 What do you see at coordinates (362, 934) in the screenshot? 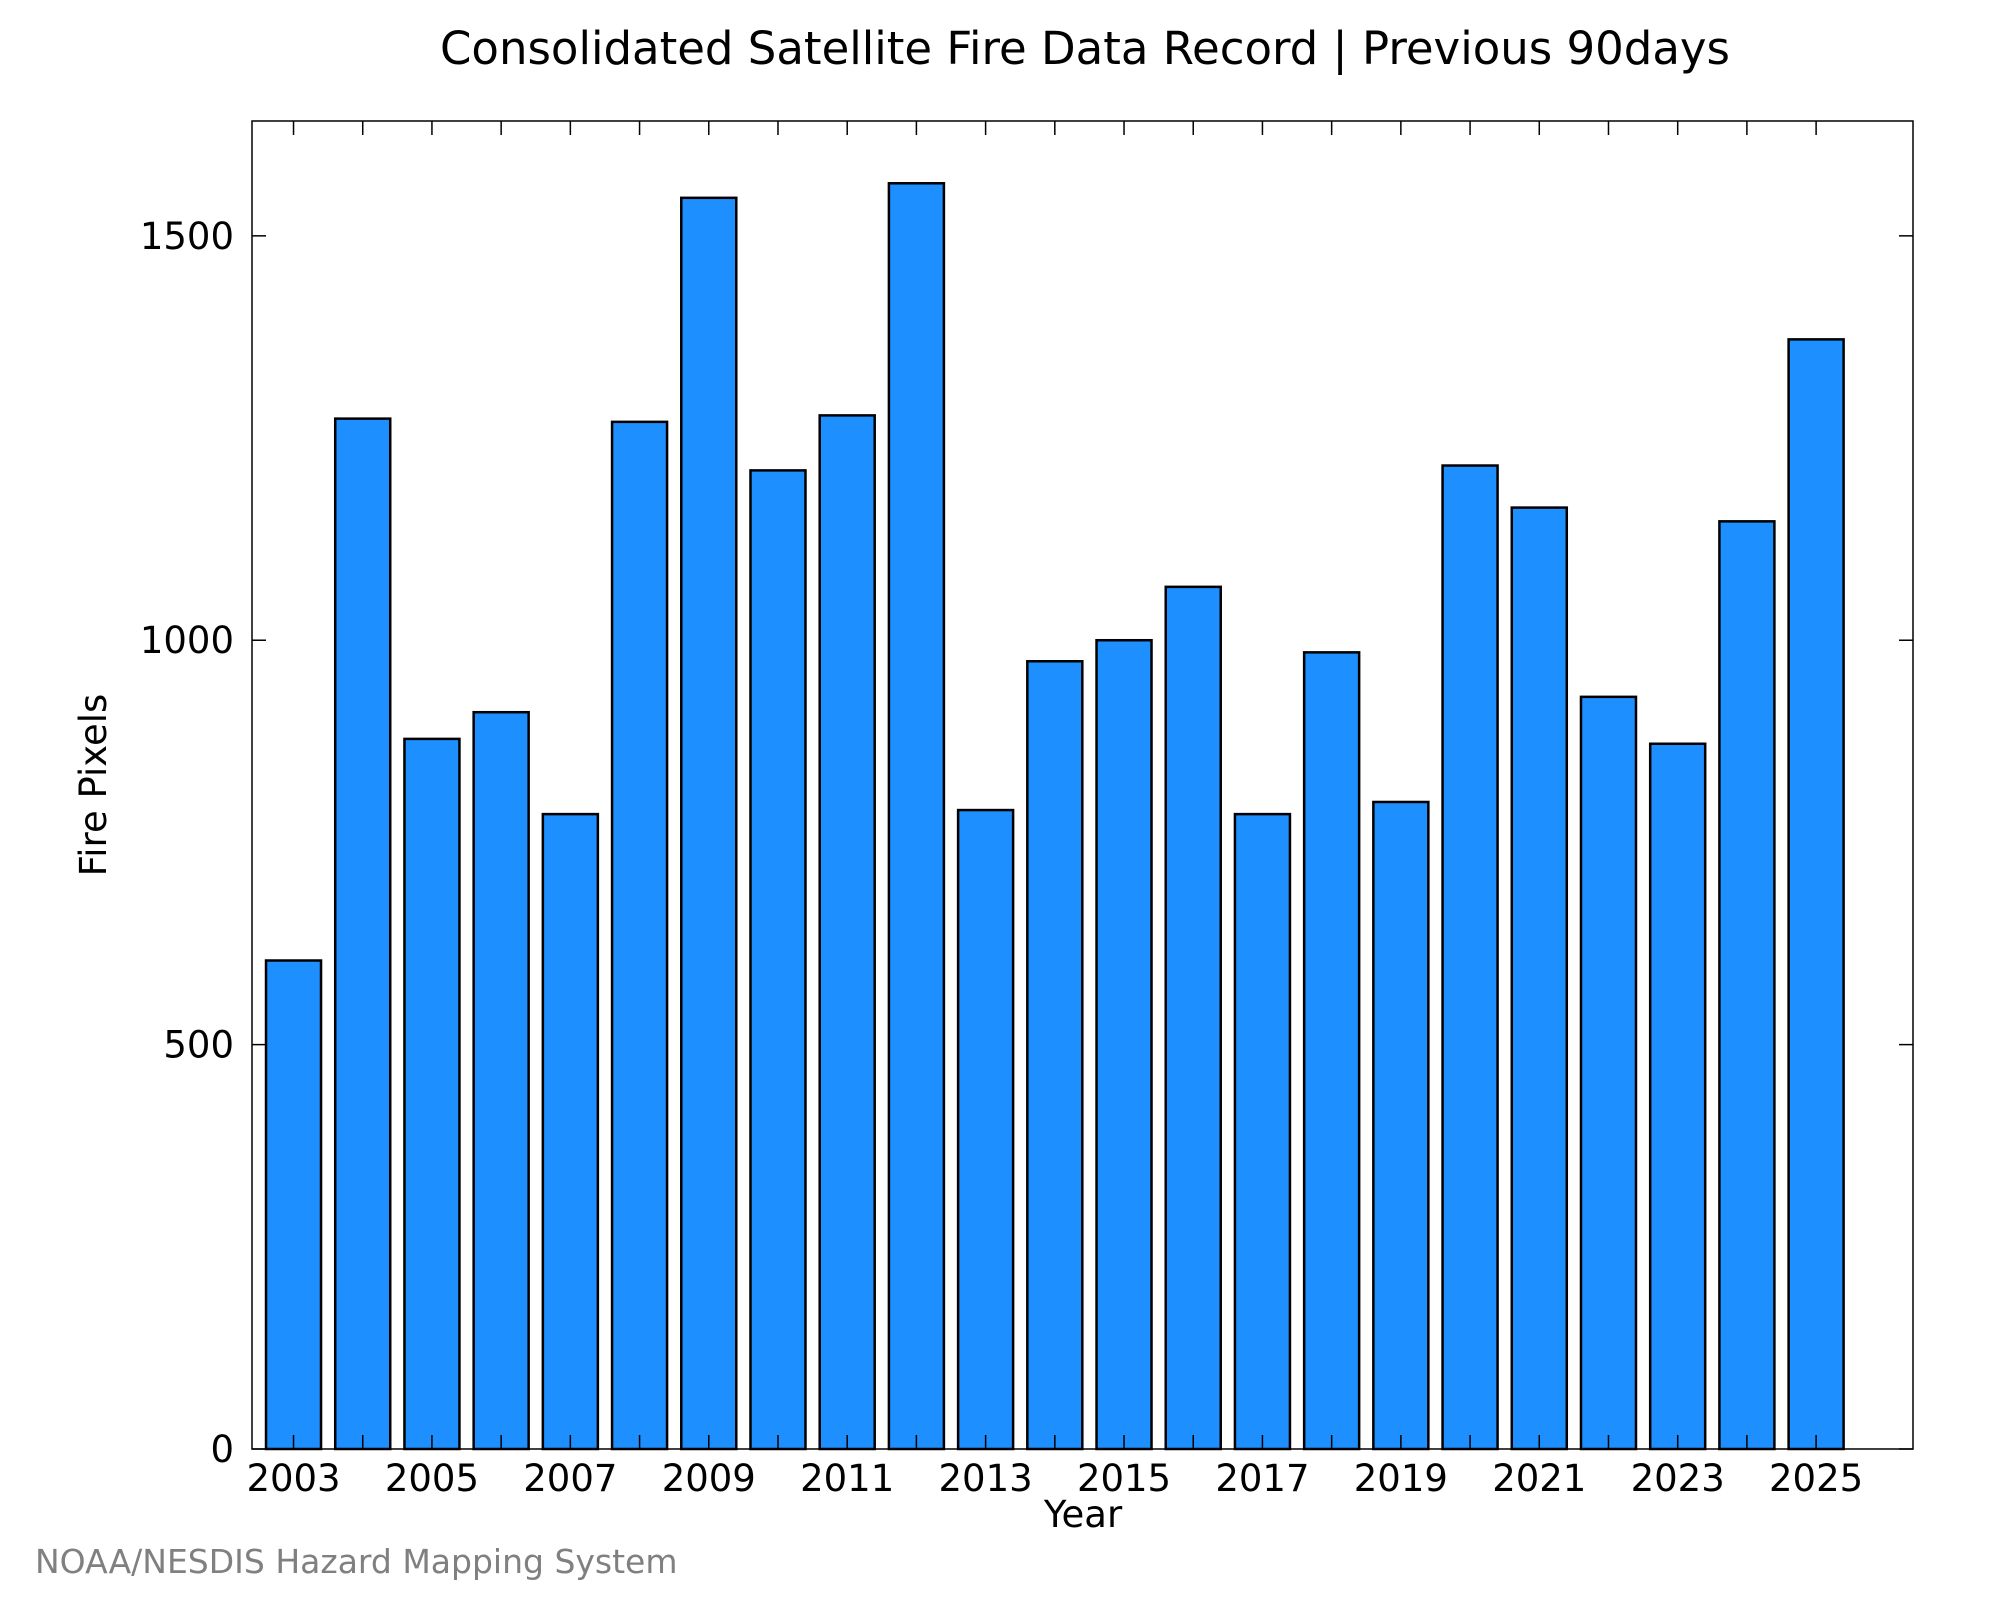
I see `bar-2004` at bounding box center [362, 934].